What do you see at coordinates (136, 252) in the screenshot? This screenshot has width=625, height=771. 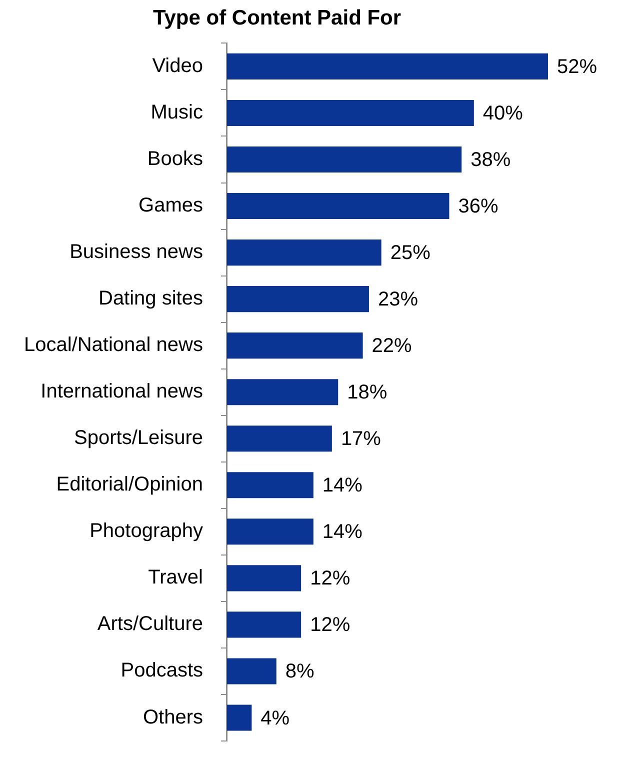 I see `y-tick-label: Business news` at bounding box center [136, 252].